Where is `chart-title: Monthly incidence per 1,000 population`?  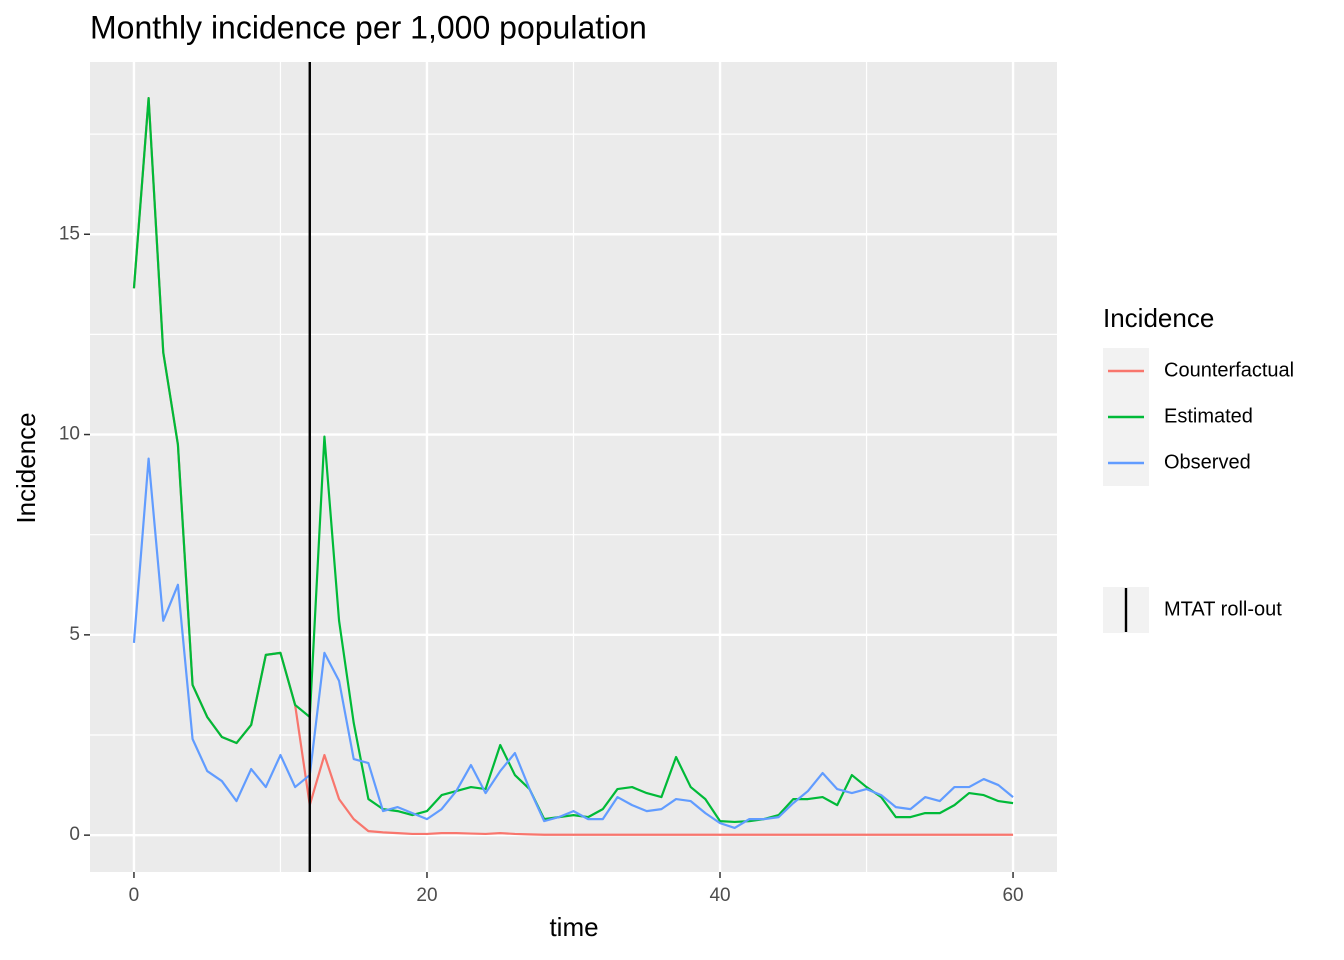
chart-title: Monthly incidence per 1,000 population is located at coordinates (368, 27).